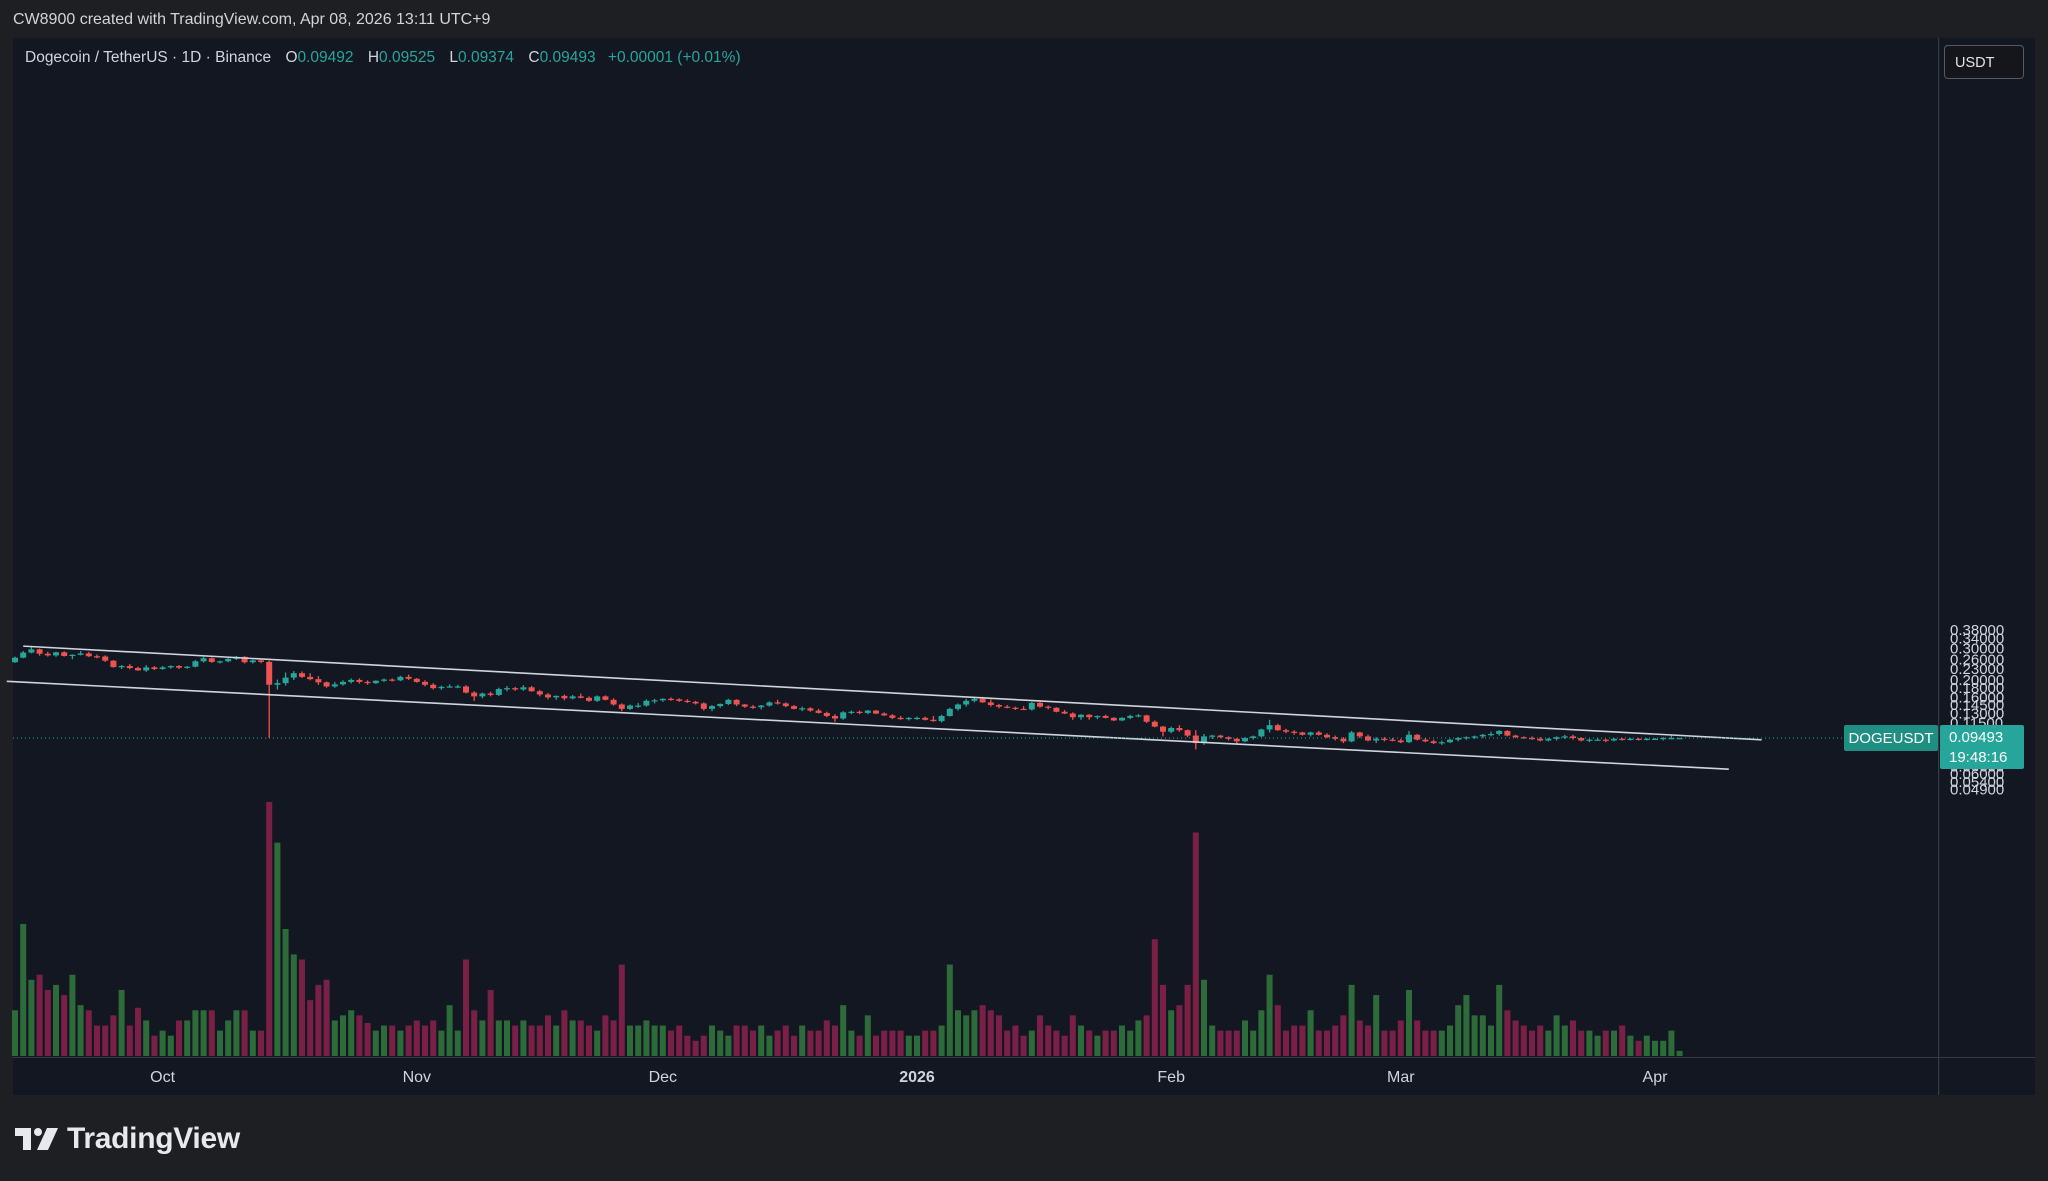  Describe the element at coordinates (909, 1077) in the screenshot. I see `time-axis: Oct Nov Dec 2026 Feb Mar Apr` at that location.